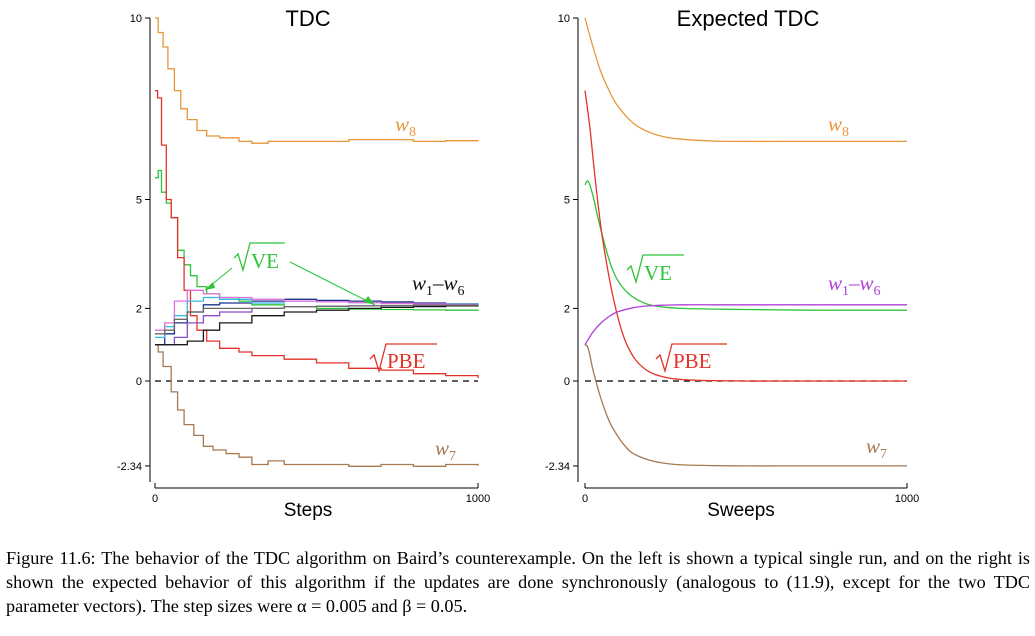  What do you see at coordinates (136, 19) in the screenshot?
I see `left-y-tick-label-10: 10` at bounding box center [136, 19].